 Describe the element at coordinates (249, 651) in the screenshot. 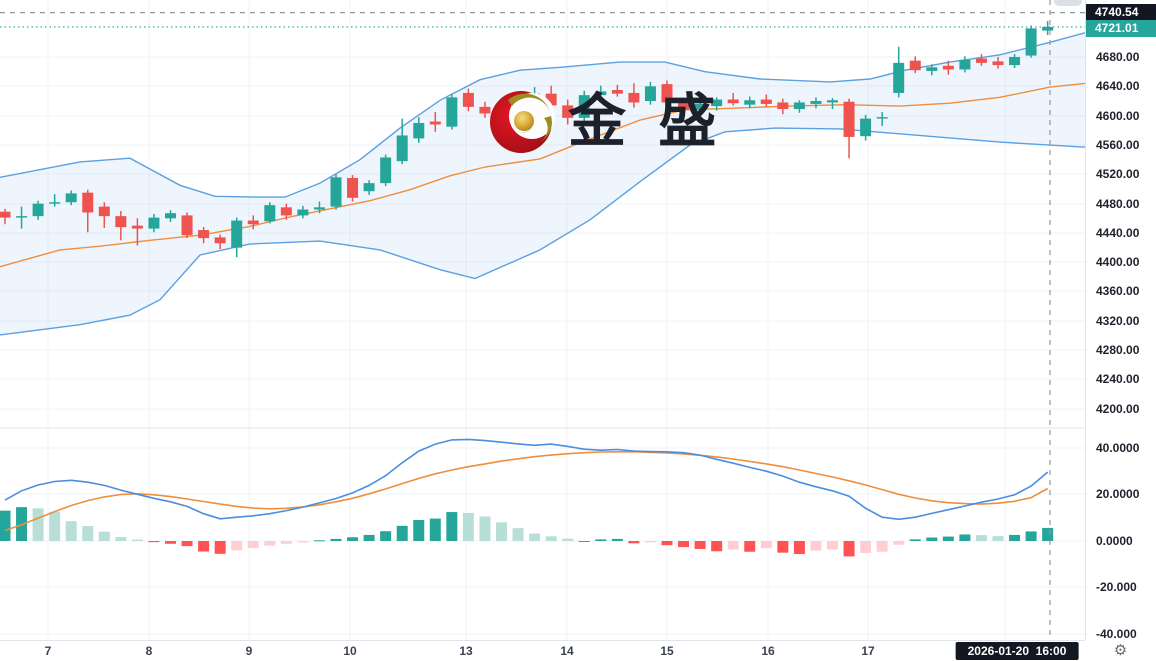

I see `time-tick-label: 9` at that location.